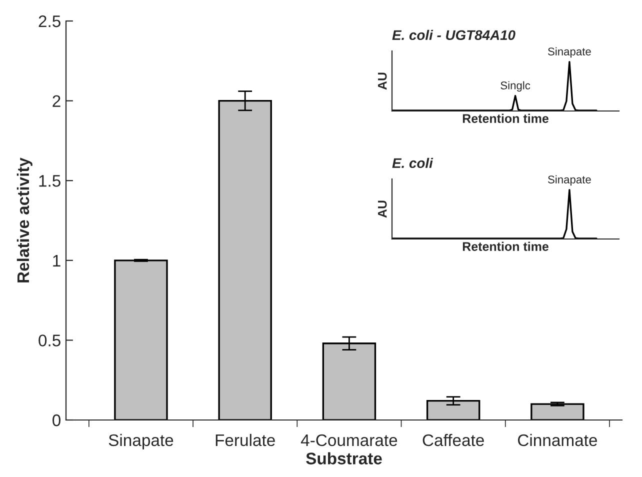 The image size is (642, 477). Describe the element at coordinates (515, 86) in the screenshot. I see `annotation: Singlc` at that location.